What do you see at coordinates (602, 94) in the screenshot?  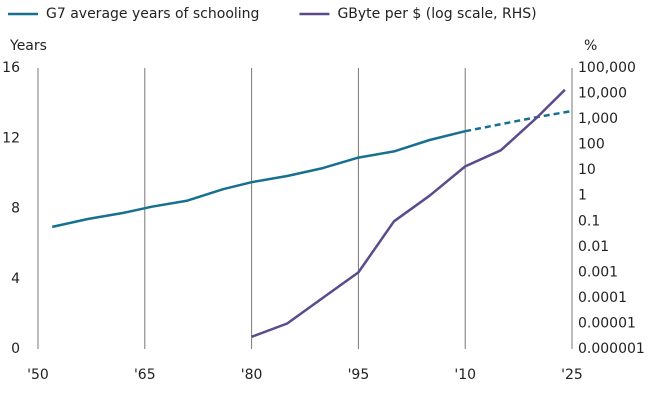 I see `y2-tick-label: 10,000` at bounding box center [602, 94].